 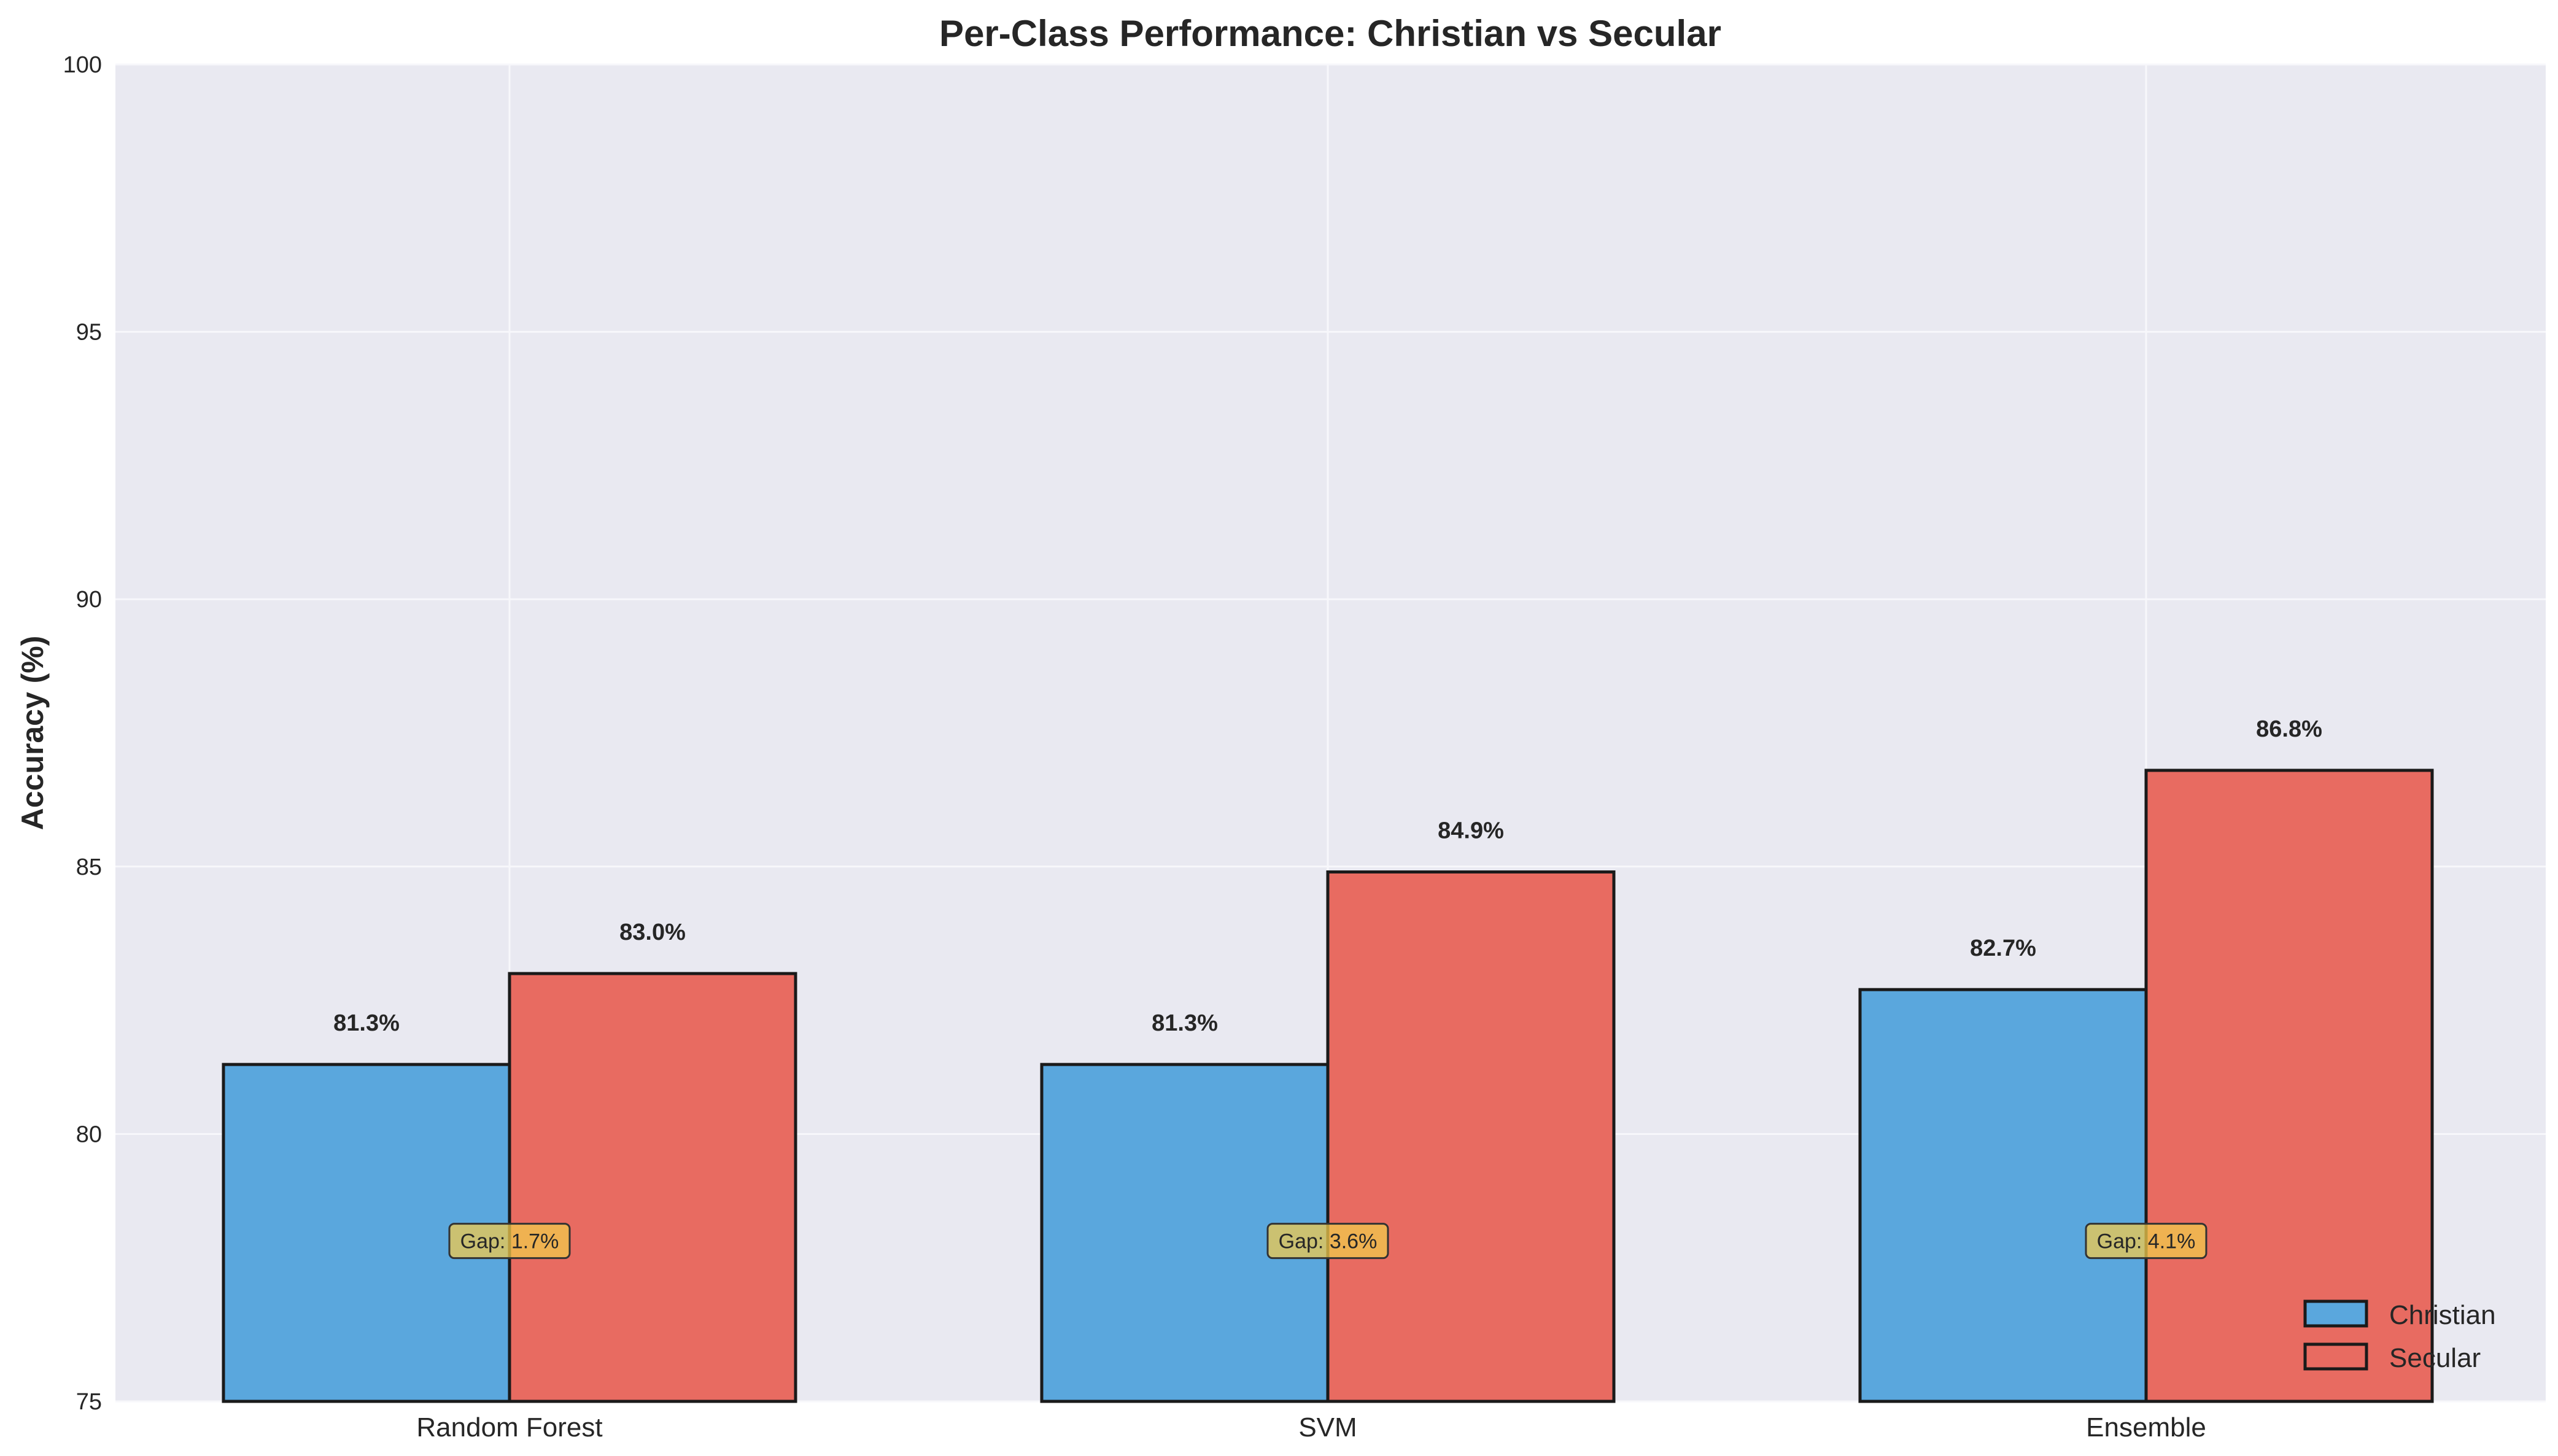 I want to click on y-axis-label: Accuracy (%), so click(x=32, y=733).